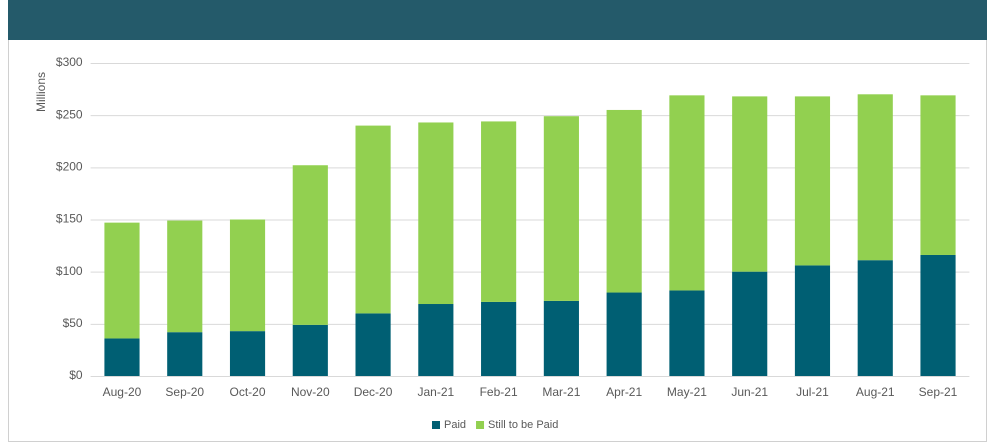  What do you see at coordinates (875, 392) in the screenshot?
I see `x-tick-label: Aug-21` at bounding box center [875, 392].